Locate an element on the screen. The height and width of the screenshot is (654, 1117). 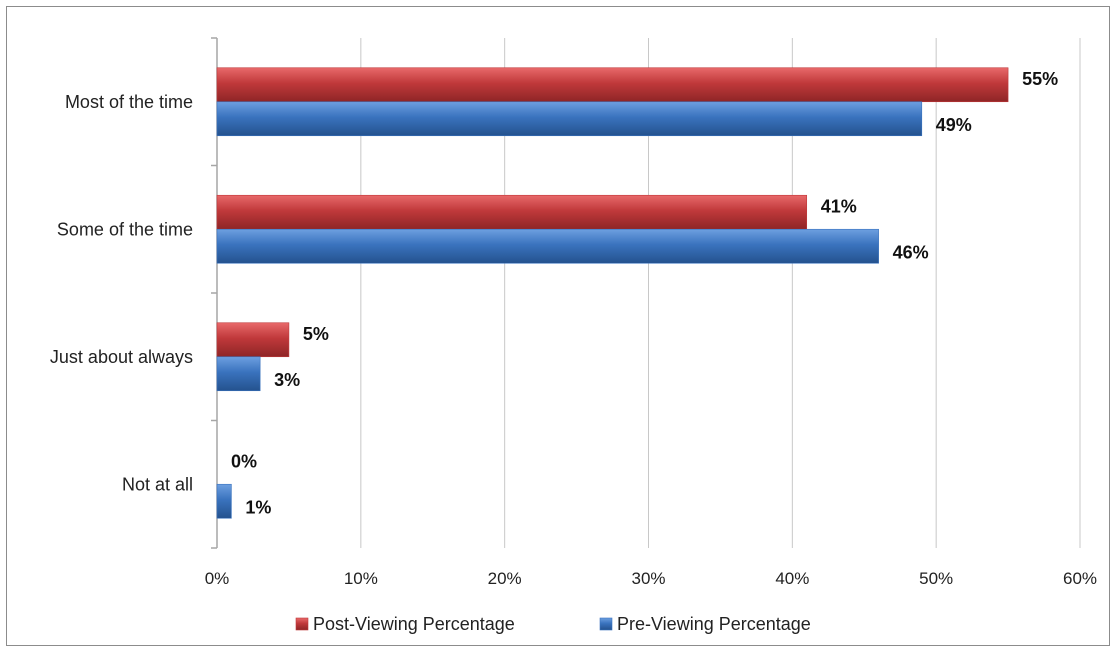
x-tick-label: 10% is located at coordinates (361, 578).